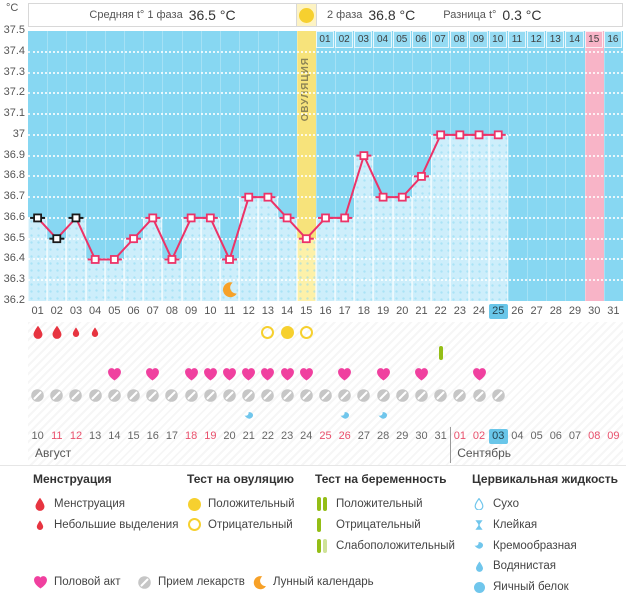  I want to click on date-number: 29, so click(402, 436).